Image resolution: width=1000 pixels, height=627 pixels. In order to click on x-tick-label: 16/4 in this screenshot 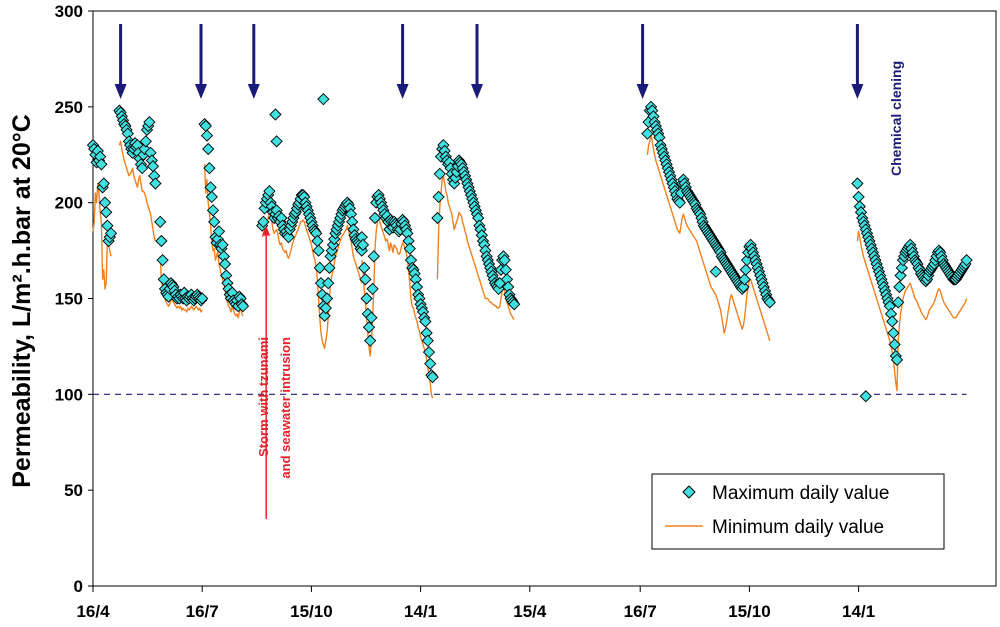, I will do `click(93, 611)`.